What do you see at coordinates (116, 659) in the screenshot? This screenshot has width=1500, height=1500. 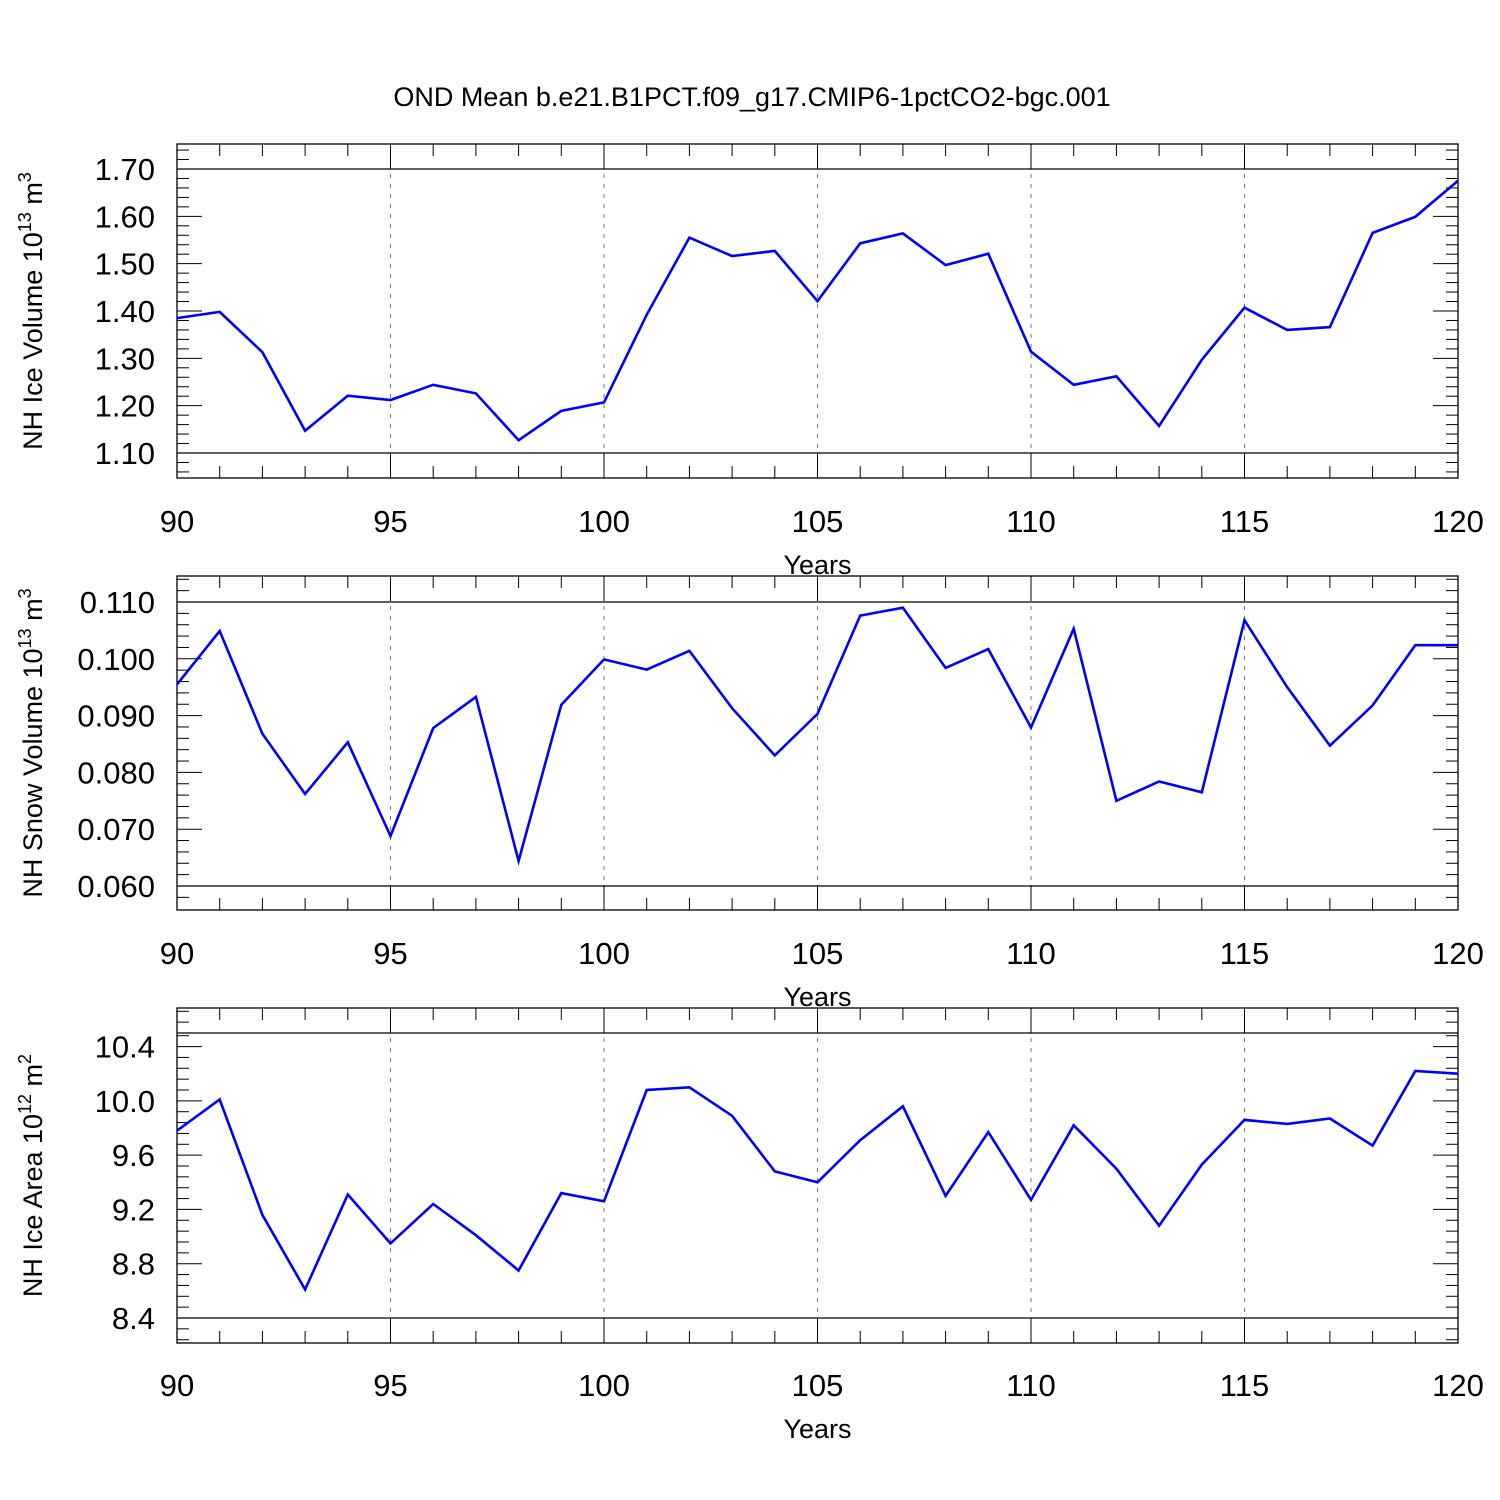 I see `y-tick-label: 0.100` at bounding box center [116, 659].